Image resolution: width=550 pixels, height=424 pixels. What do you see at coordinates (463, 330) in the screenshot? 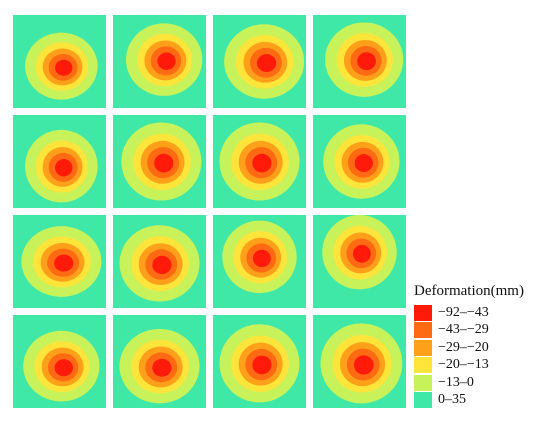
I see `legend-label: −43–−29` at bounding box center [463, 330].